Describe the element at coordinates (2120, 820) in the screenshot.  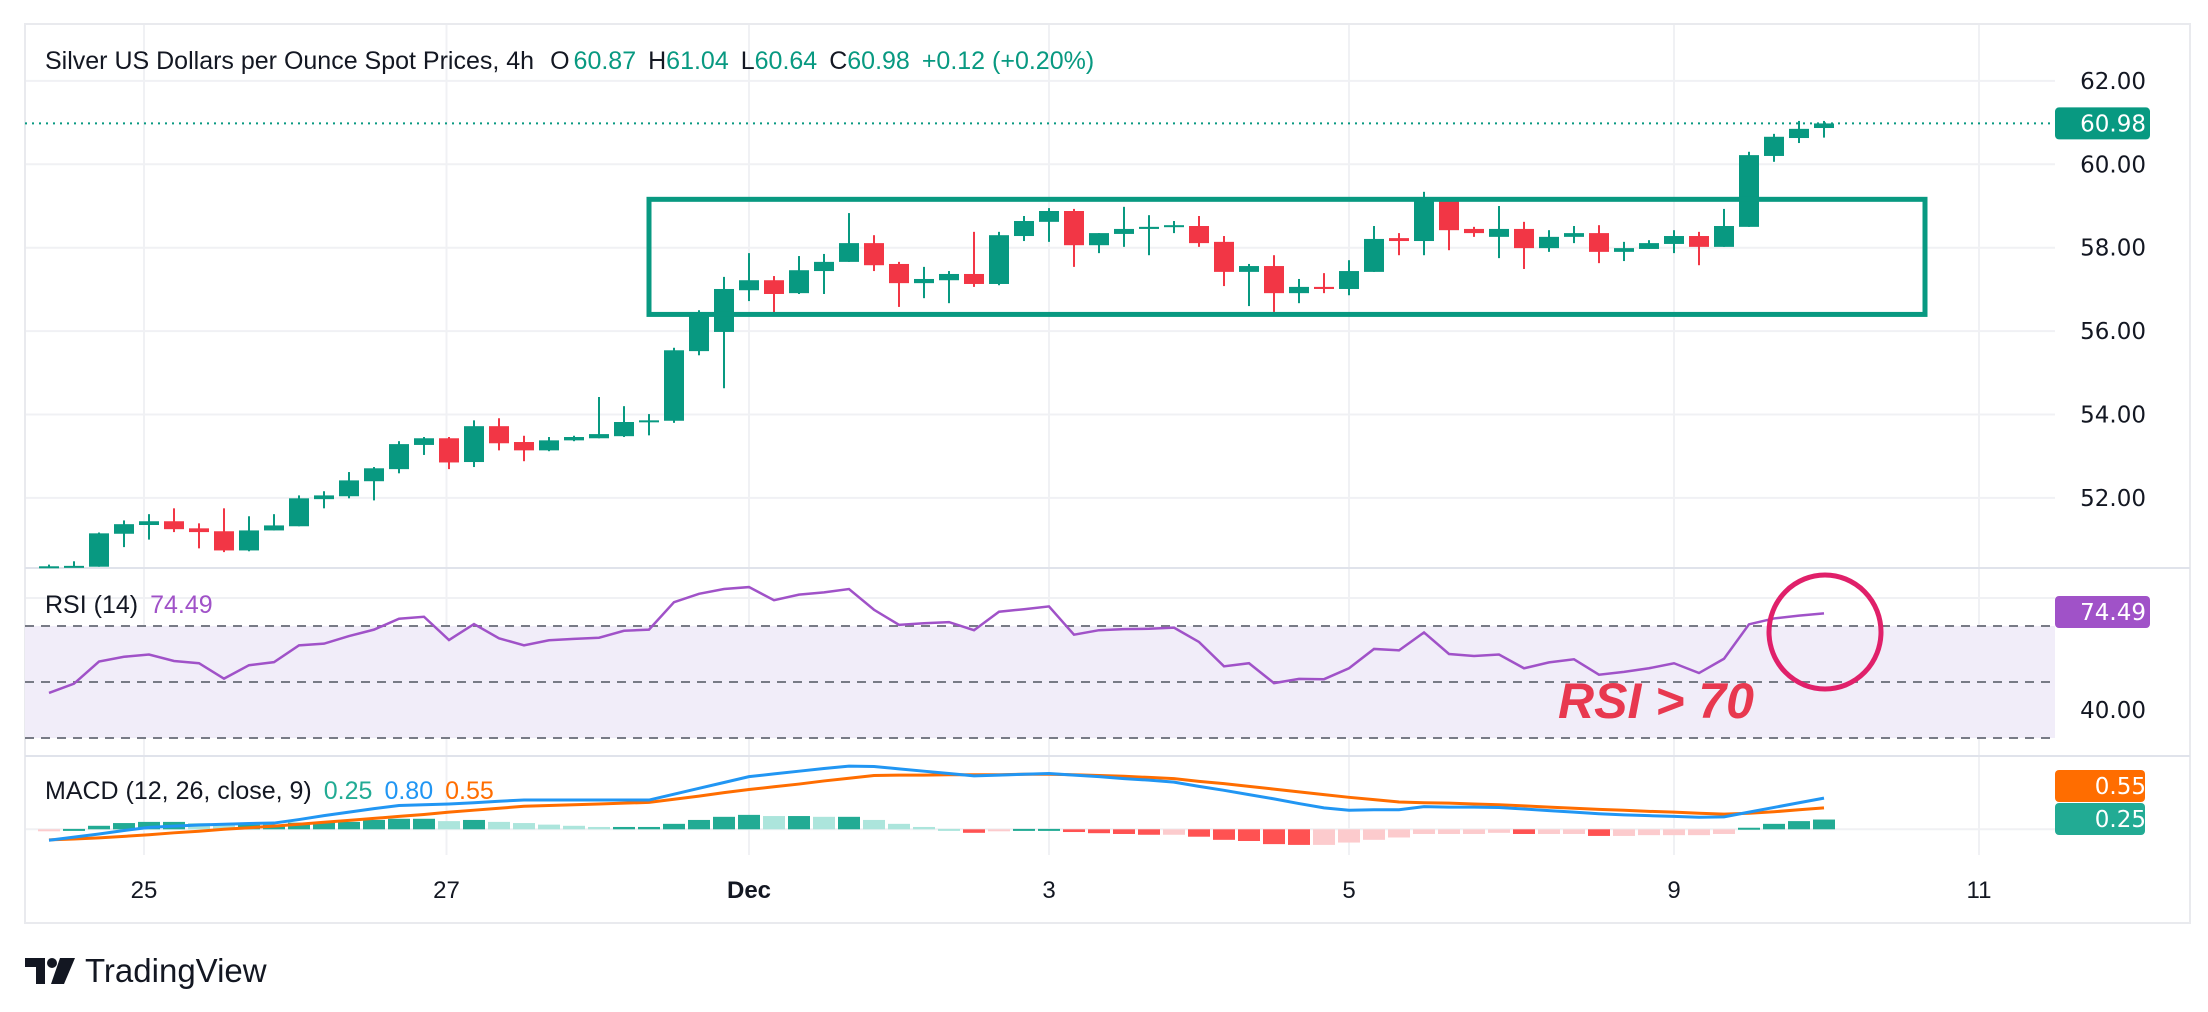
I see `macd-histogram-badge-text: 0.25` at that location.